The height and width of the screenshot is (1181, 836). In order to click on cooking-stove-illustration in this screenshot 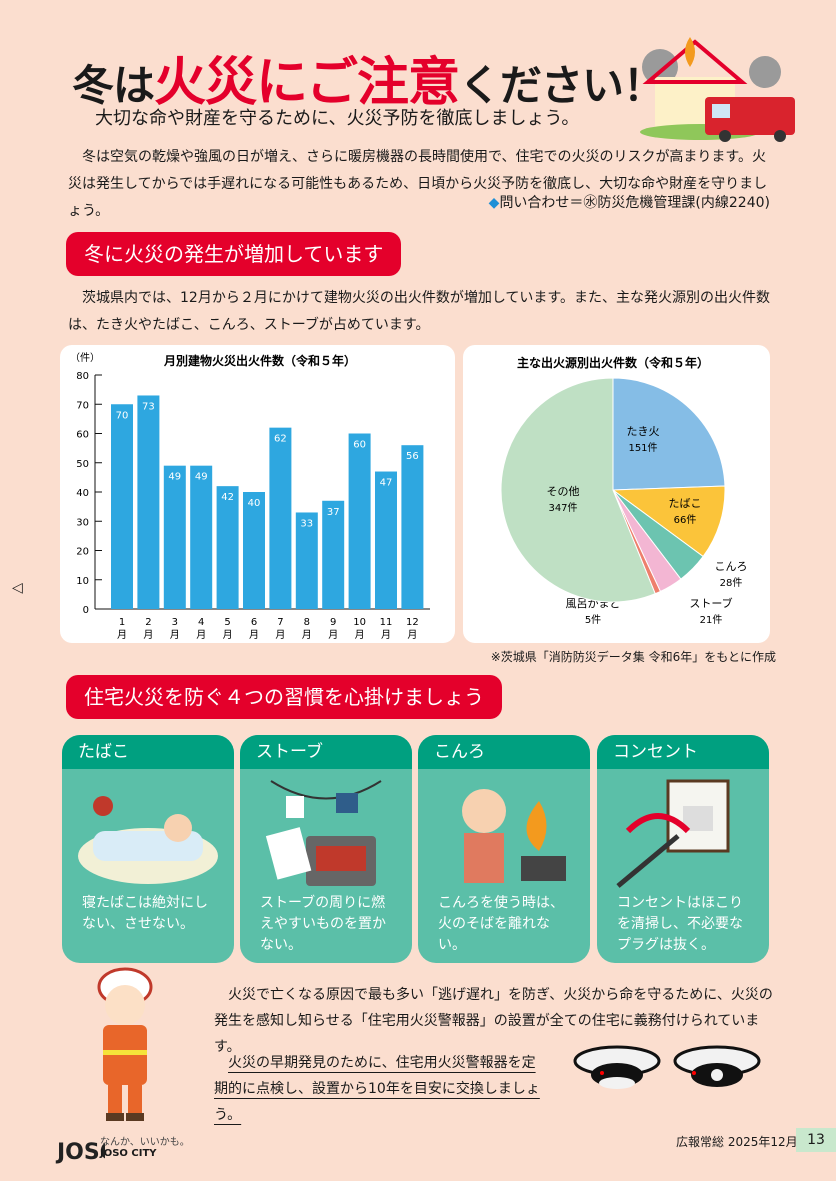, I will do `click(514, 836)`.